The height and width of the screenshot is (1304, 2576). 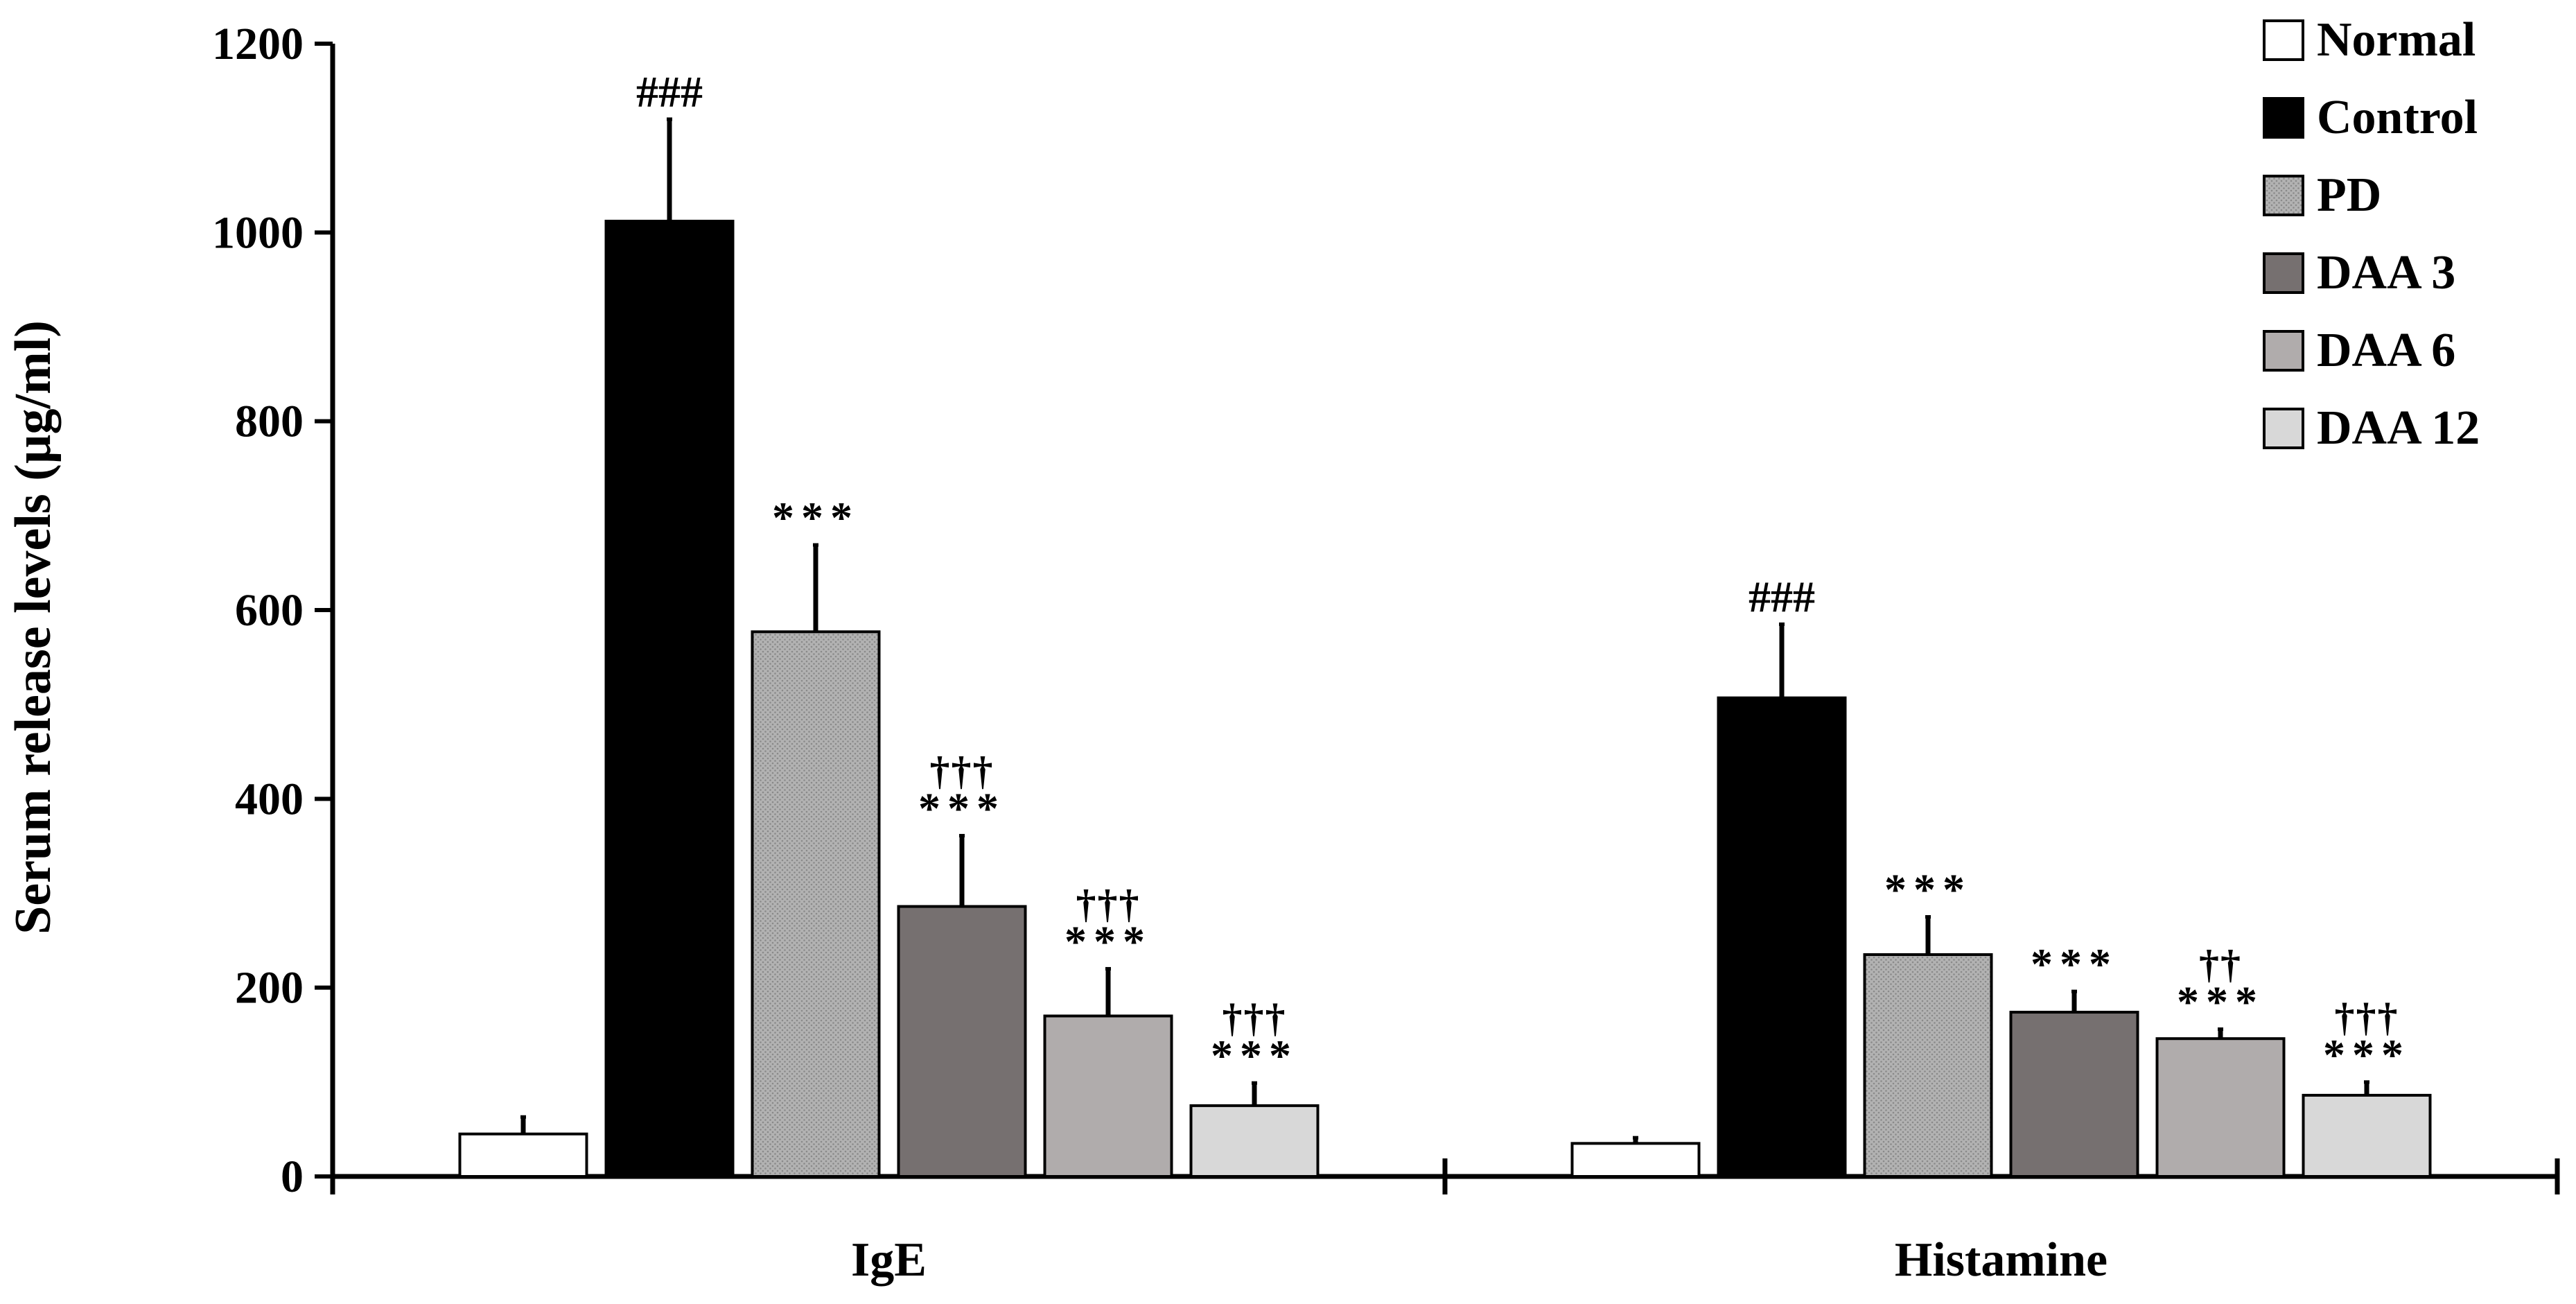 I want to click on x-category-label: Histamine, so click(x=2001, y=1260).